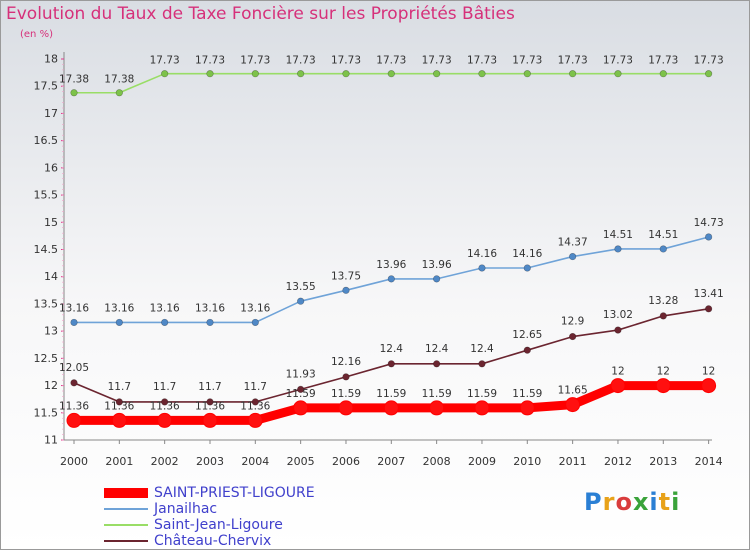  What do you see at coordinates (346, 461) in the screenshot?
I see `x-tick-label: 2006` at bounding box center [346, 461].